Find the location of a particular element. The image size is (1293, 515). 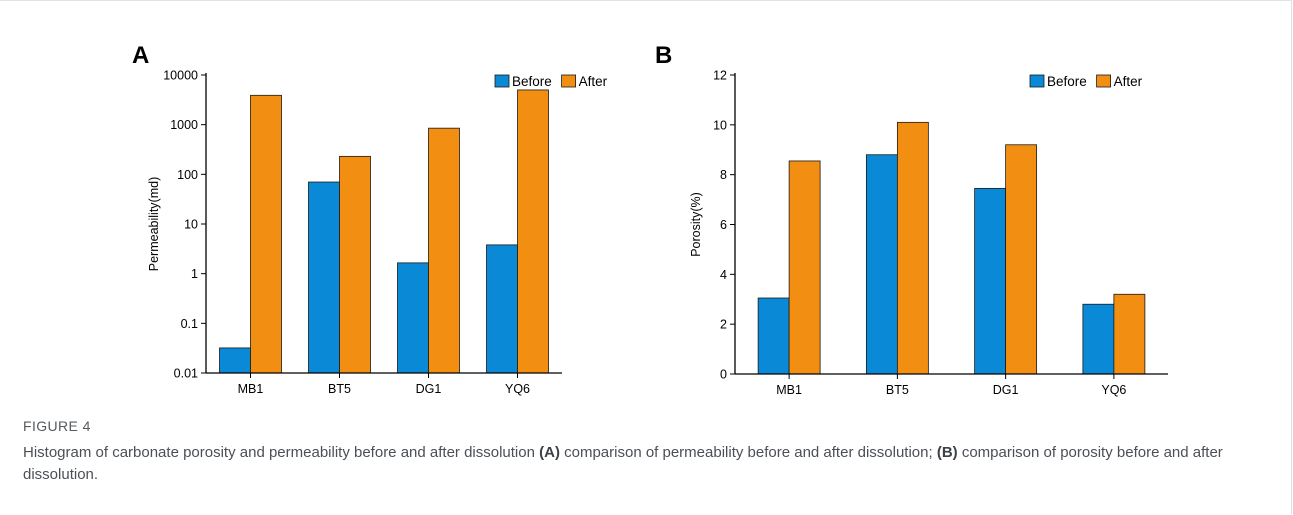

y-tick-label: 10000 is located at coordinates (180, 76).